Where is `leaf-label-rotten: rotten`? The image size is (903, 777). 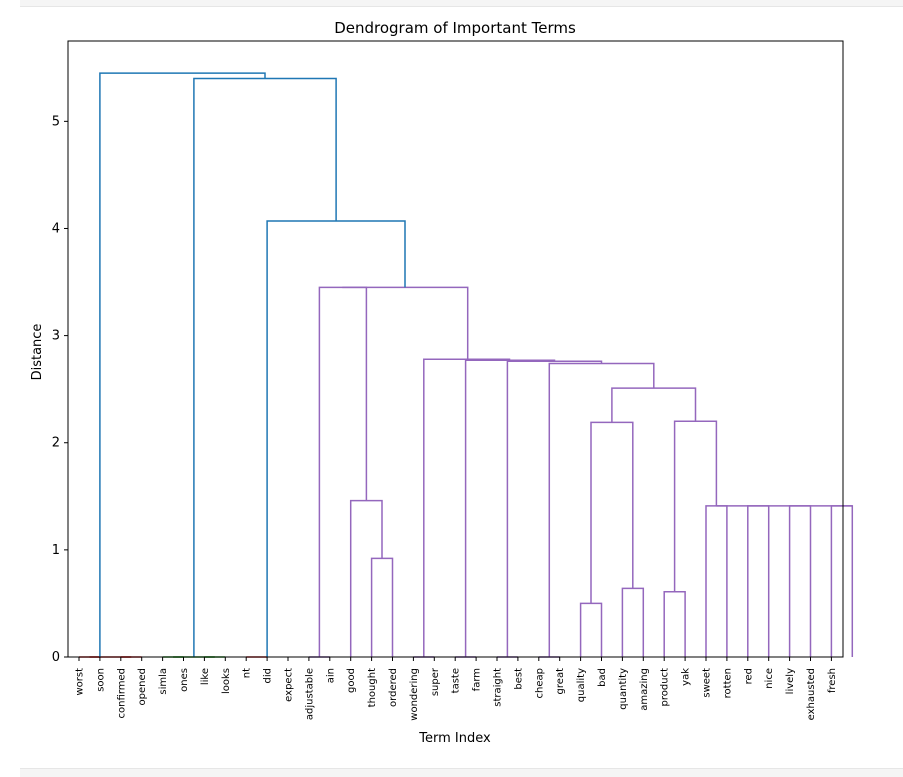 leaf-label-rotten: rotten is located at coordinates (727, 683).